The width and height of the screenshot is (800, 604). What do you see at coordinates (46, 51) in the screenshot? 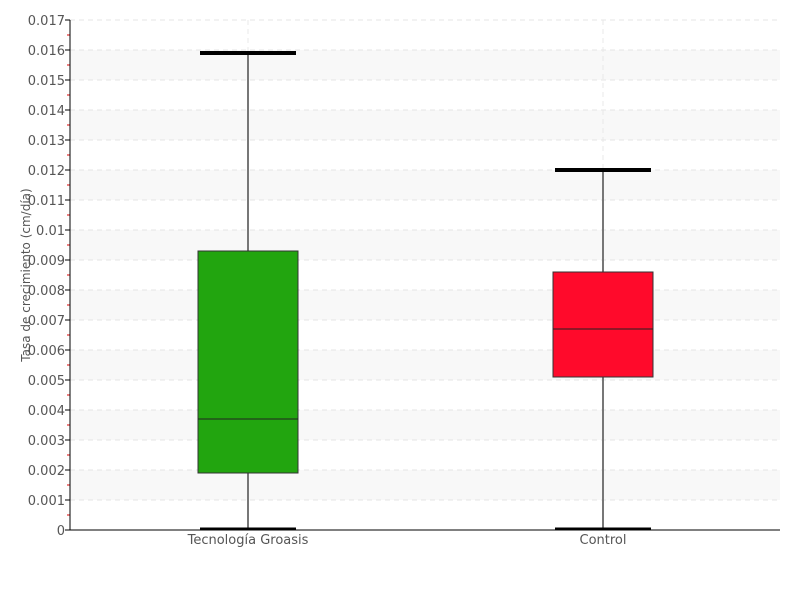
I see `y-tick-label: 0.016` at bounding box center [46, 51].